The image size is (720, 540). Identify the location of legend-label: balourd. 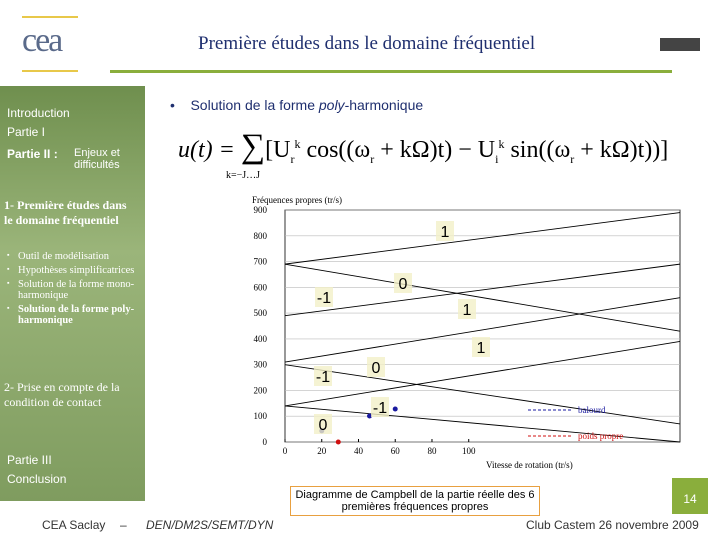
(592, 410).